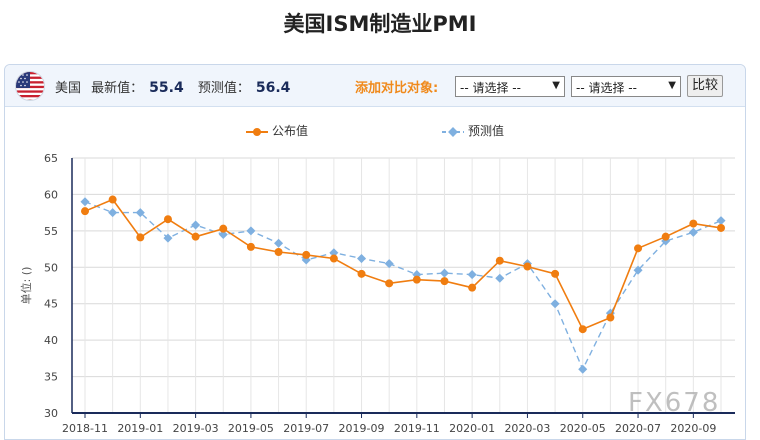 The image size is (760, 440). What do you see at coordinates (51, 194) in the screenshot?
I see `y-tick-label: 60` at bounding box center [51, 194].